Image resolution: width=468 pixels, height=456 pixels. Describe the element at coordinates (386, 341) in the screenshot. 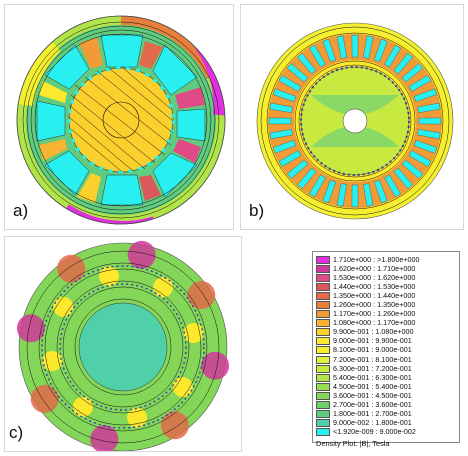

I see `legend-row: 9.000e-001 : 9.900e-001` at that location.